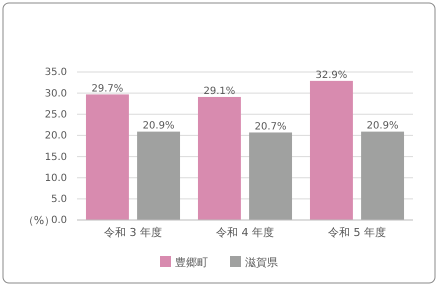 The image size is (440, 289). I want to click on data-label: 32.9%, so click(332, 75).